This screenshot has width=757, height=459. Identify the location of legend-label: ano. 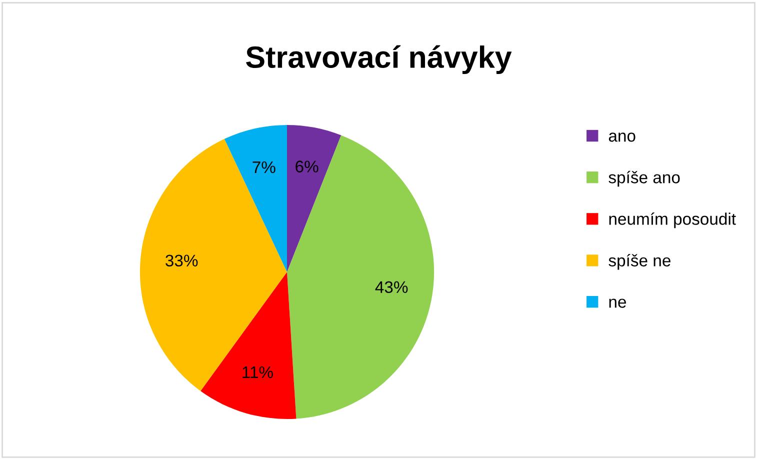
(622, 137).